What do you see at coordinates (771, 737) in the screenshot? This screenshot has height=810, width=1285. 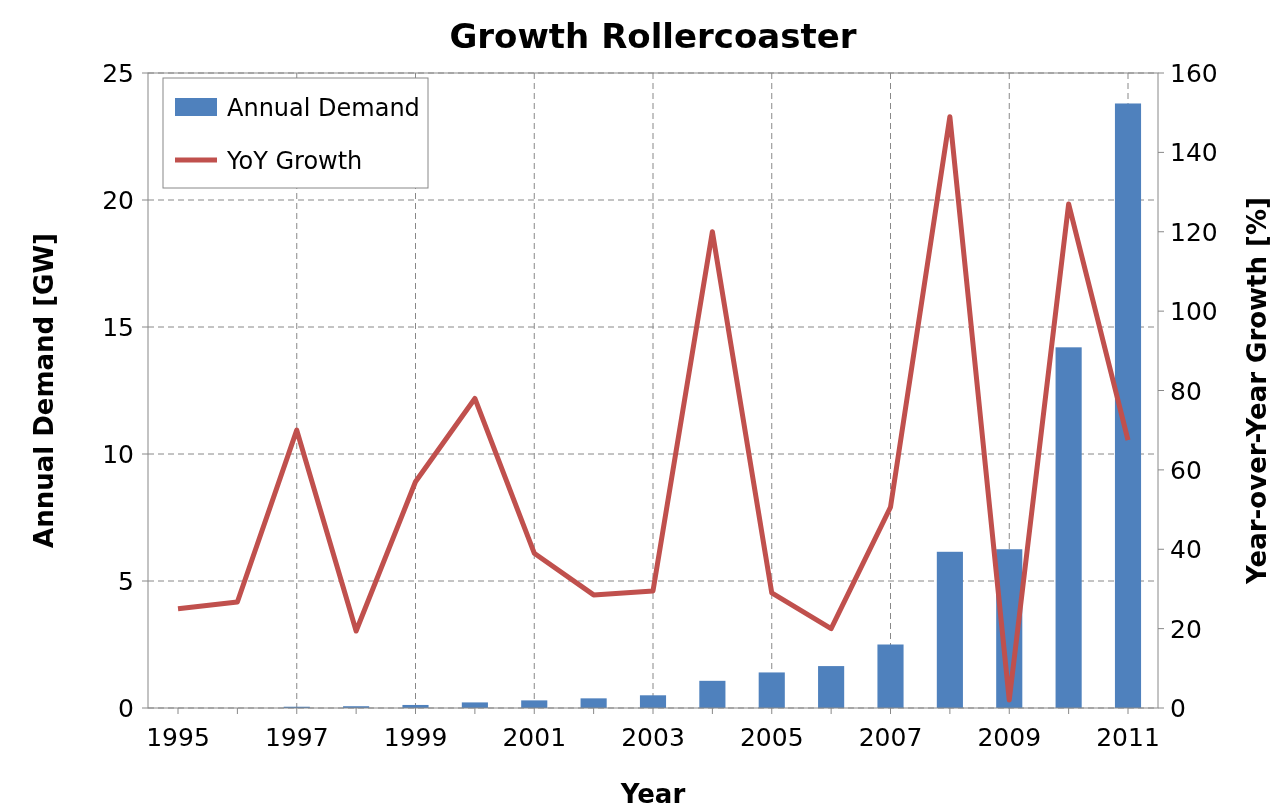 I see `x-tick-label: 2005` at bounding box center [771, 737].